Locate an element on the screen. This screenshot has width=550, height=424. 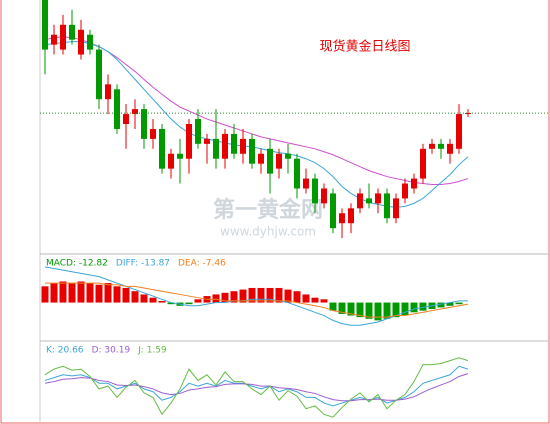
legend-label: J: 1.59 is located at coordinates (152, 351).